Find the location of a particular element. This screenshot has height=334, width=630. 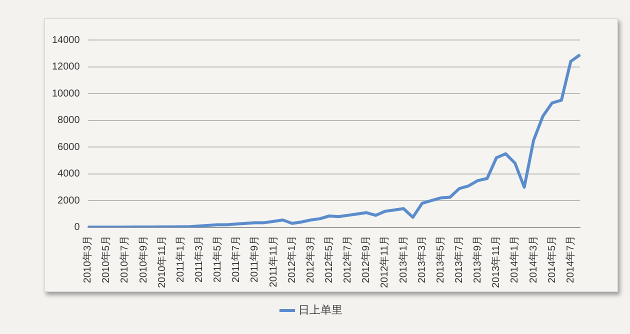

y-tick-label: 10000 is located at coordinates (66, 94).